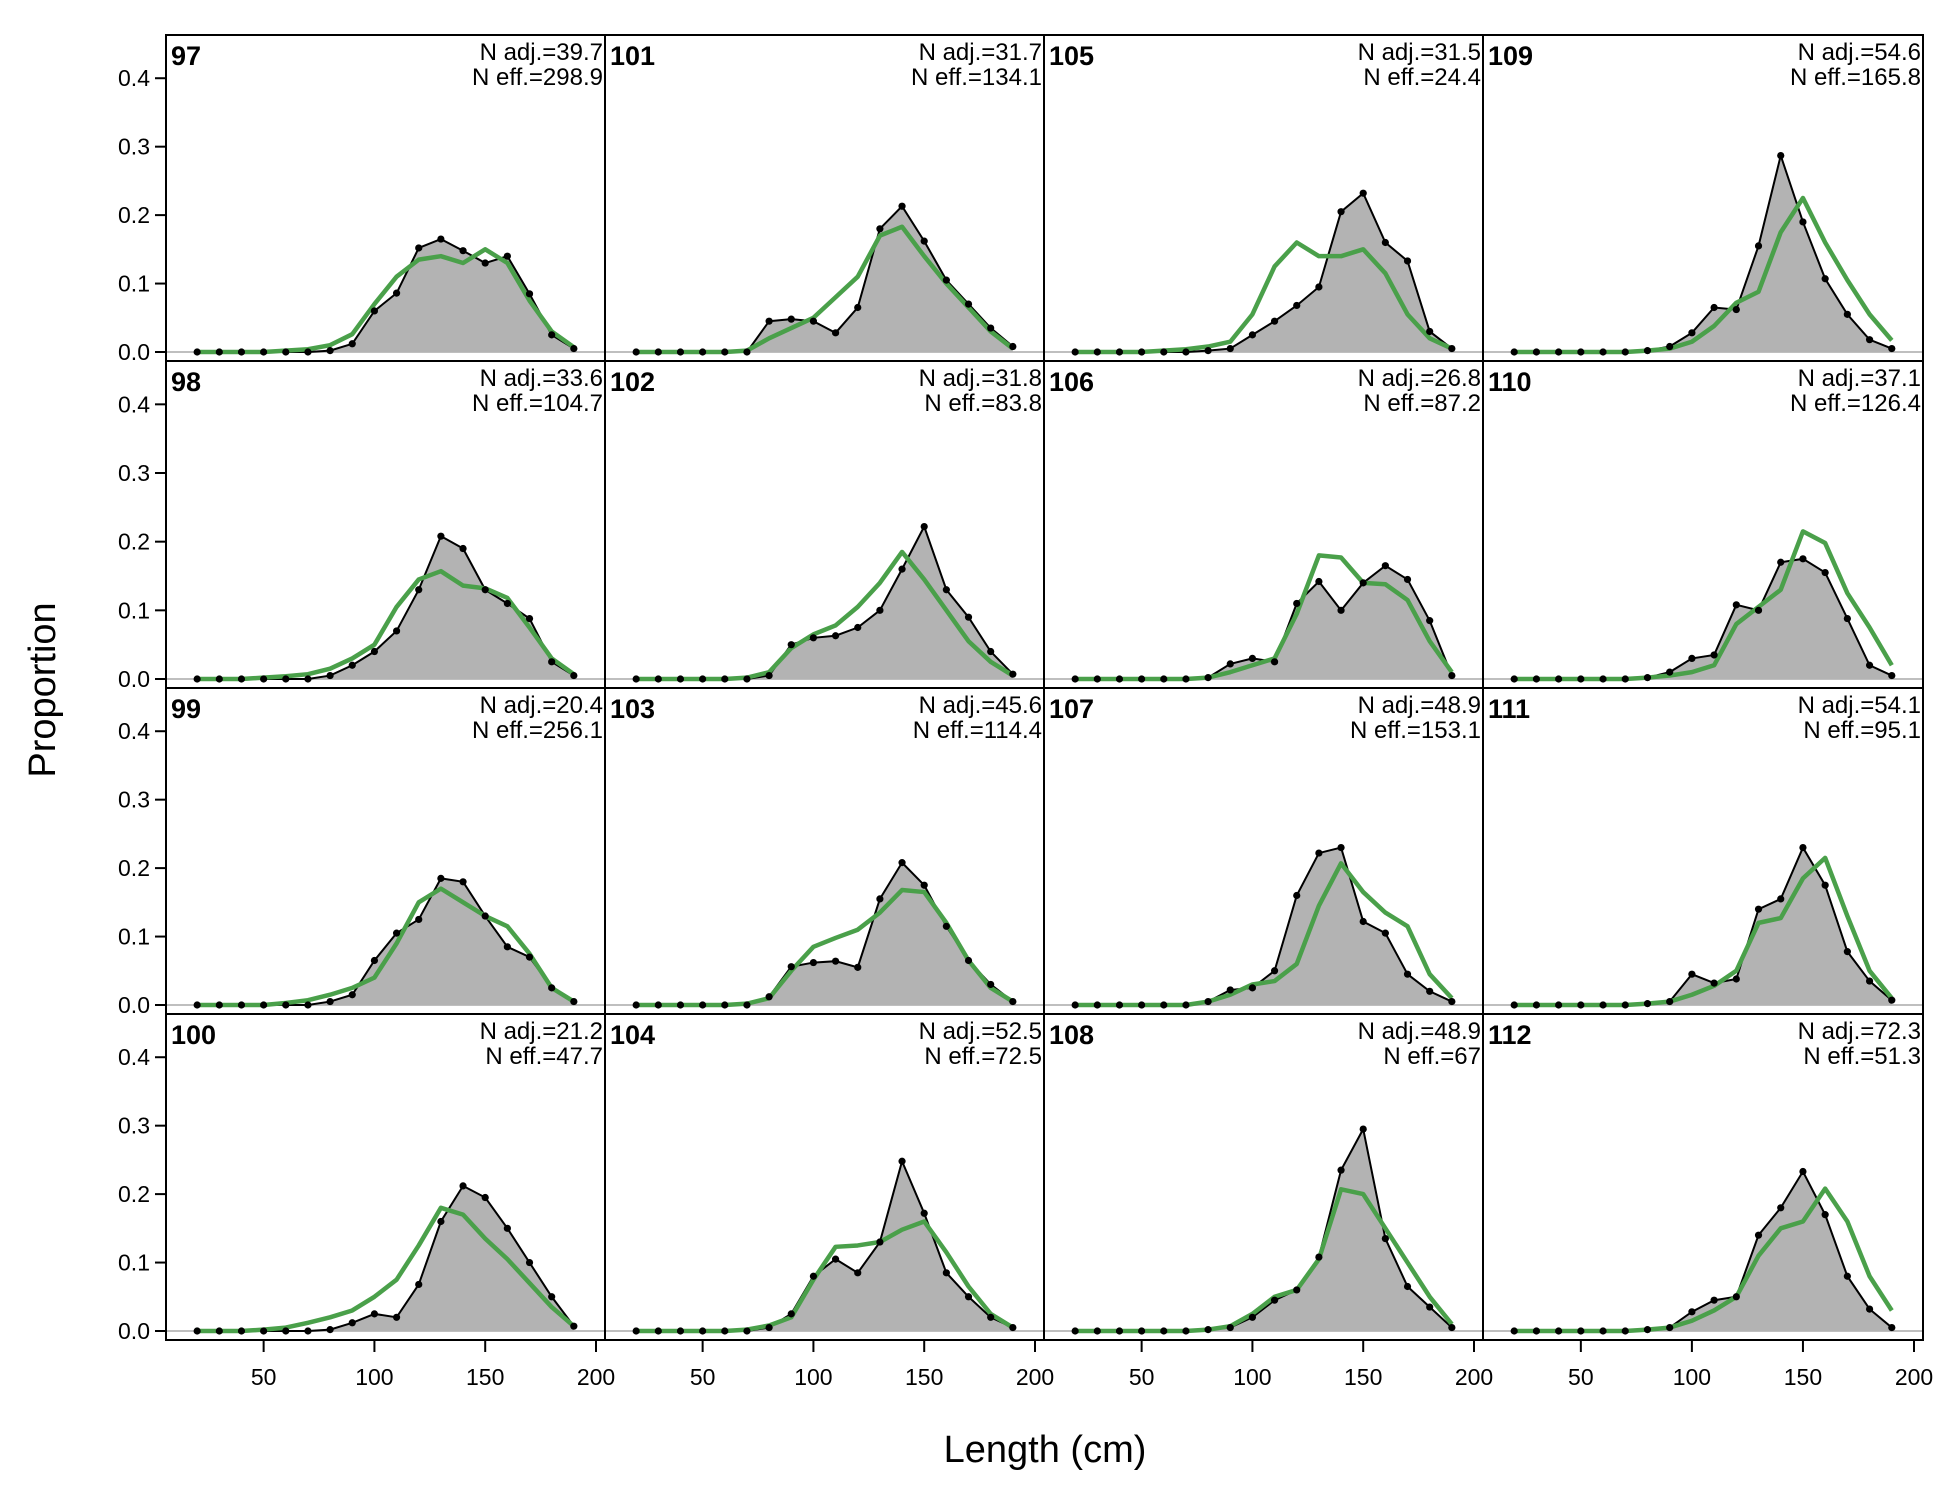 The width and height of the screenshot is (1950, 1500). Describe the element at coordinates (824, 1177) in the screenshot. I see `panel-104: 104 N adj.=52.5N eff.=72.5` at that location.